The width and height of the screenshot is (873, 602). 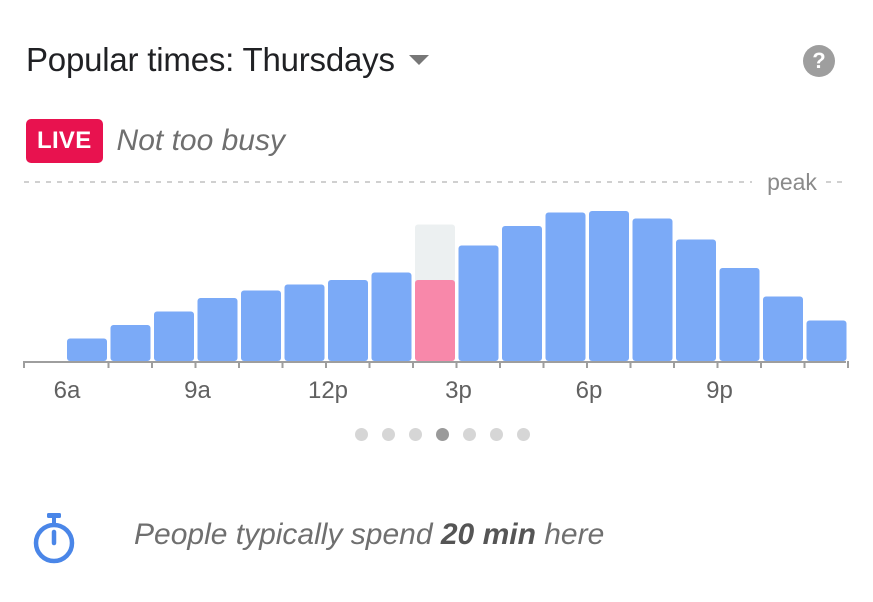 I want to click on bar-6p, so click(x=609, y=286).